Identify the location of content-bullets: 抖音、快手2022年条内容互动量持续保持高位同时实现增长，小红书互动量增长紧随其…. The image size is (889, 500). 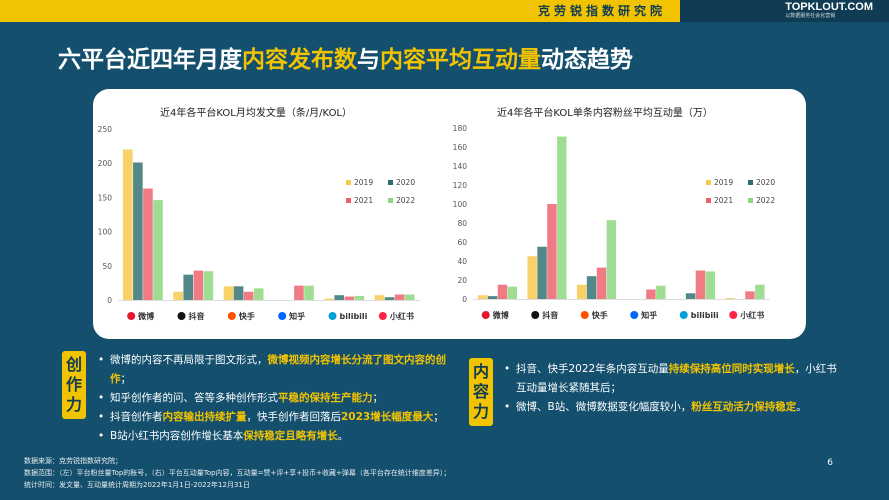
(674, 388).